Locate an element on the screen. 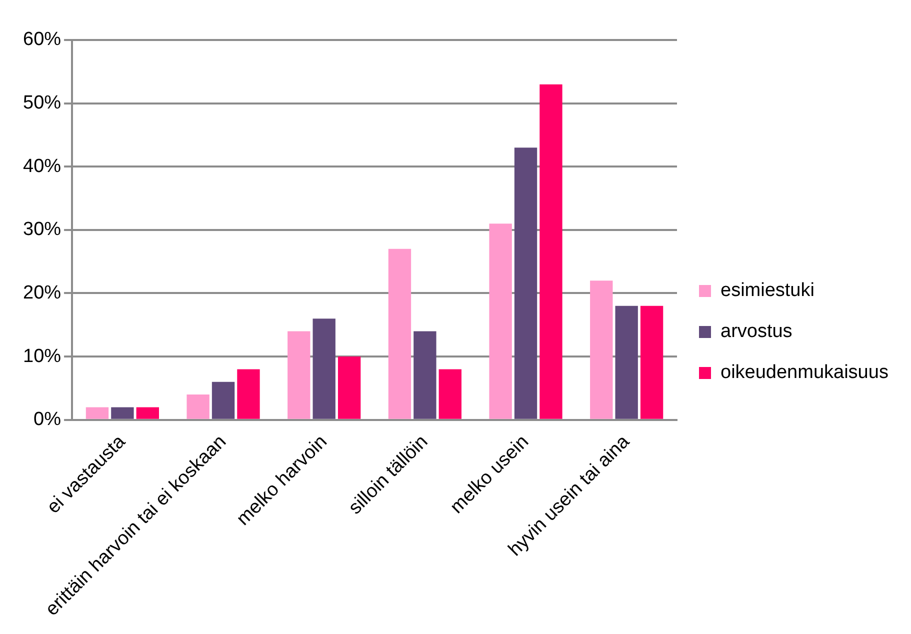  legend-label: oikeudenmukaisuus is located at coordinates (804, 373).